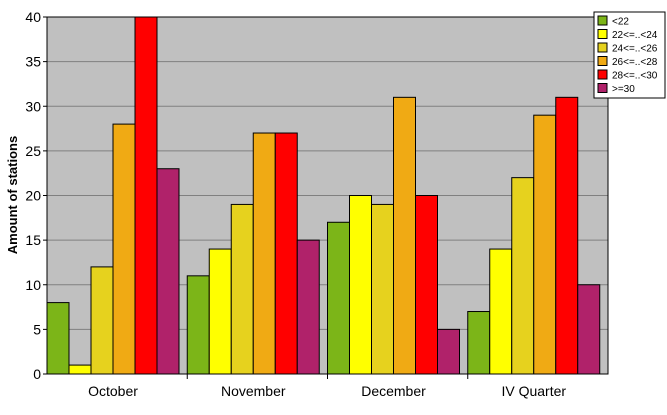 This screenshot has height=415, width=667. I want to click on legend-label: 28<=..<30, so click(635, 76).